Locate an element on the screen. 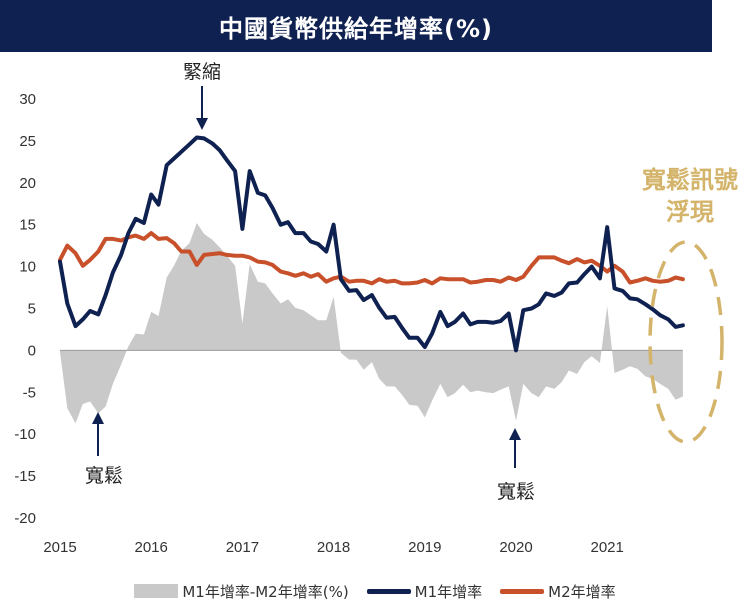 The image size is (750, 608). y-tick-label: -5 is located at coordinates (29, 392).